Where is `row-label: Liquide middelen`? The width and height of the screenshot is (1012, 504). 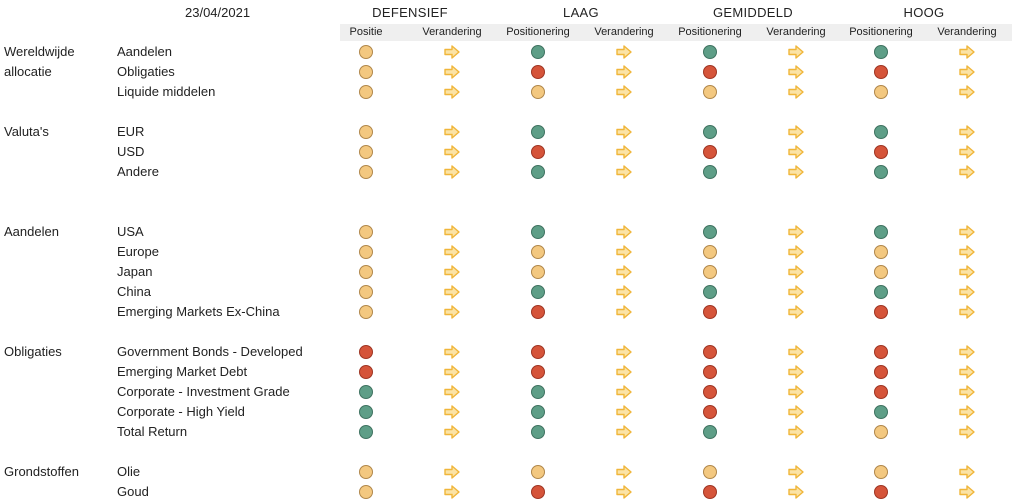 row-label: Liquide middelen is located at coordinates (166, 91).